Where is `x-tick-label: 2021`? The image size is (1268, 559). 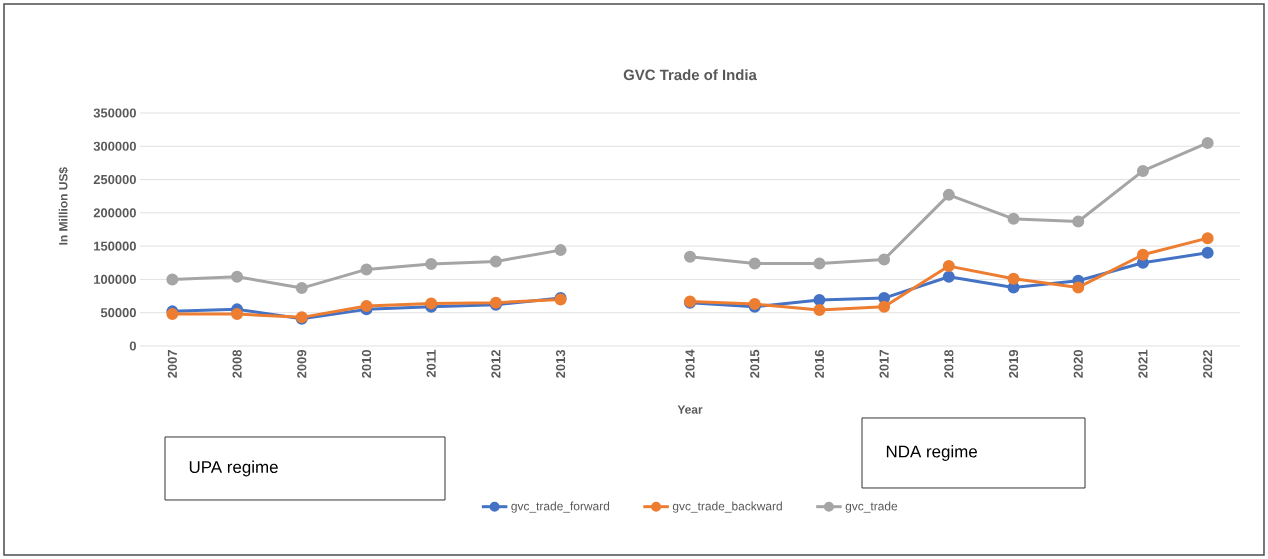
x-tick-label: 2021 is located at coordinates (1143, 363).